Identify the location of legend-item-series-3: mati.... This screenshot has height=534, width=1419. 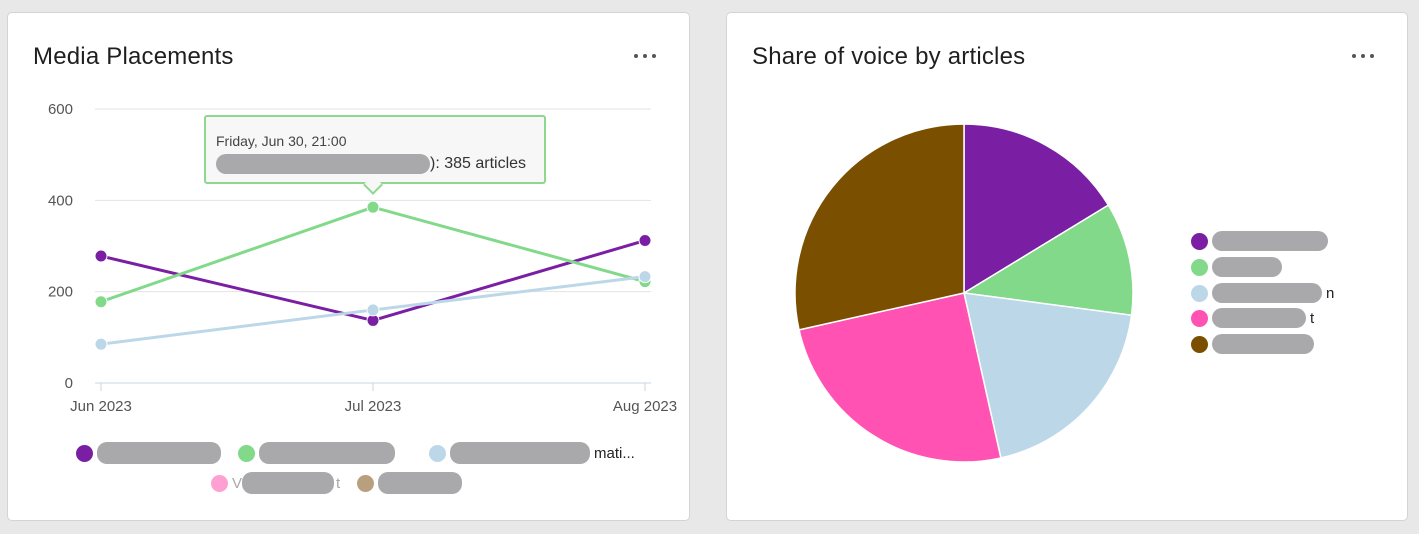
(532, 453).